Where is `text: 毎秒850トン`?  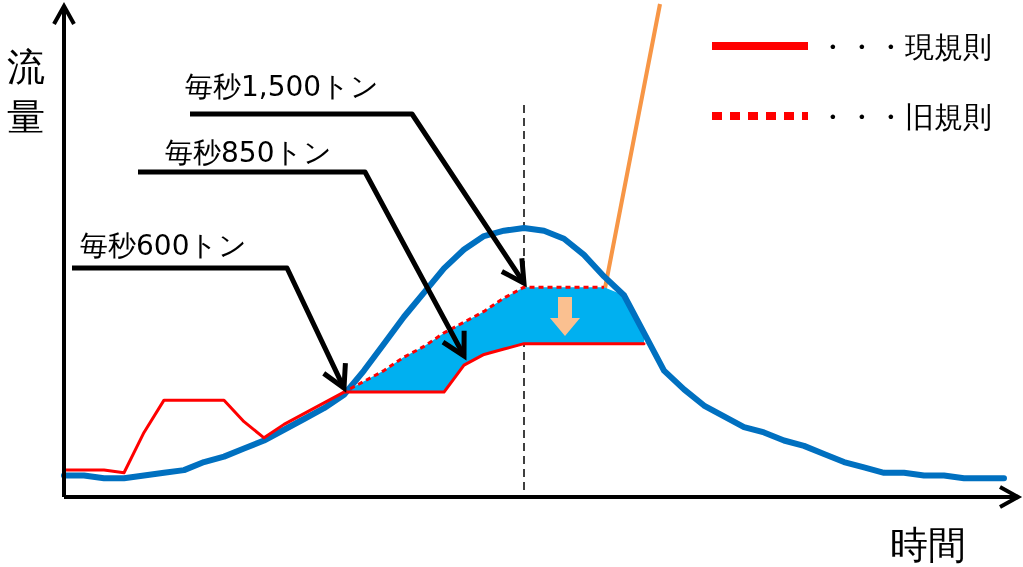 text: 毎秒850トン is located at coordinates (249, 152).